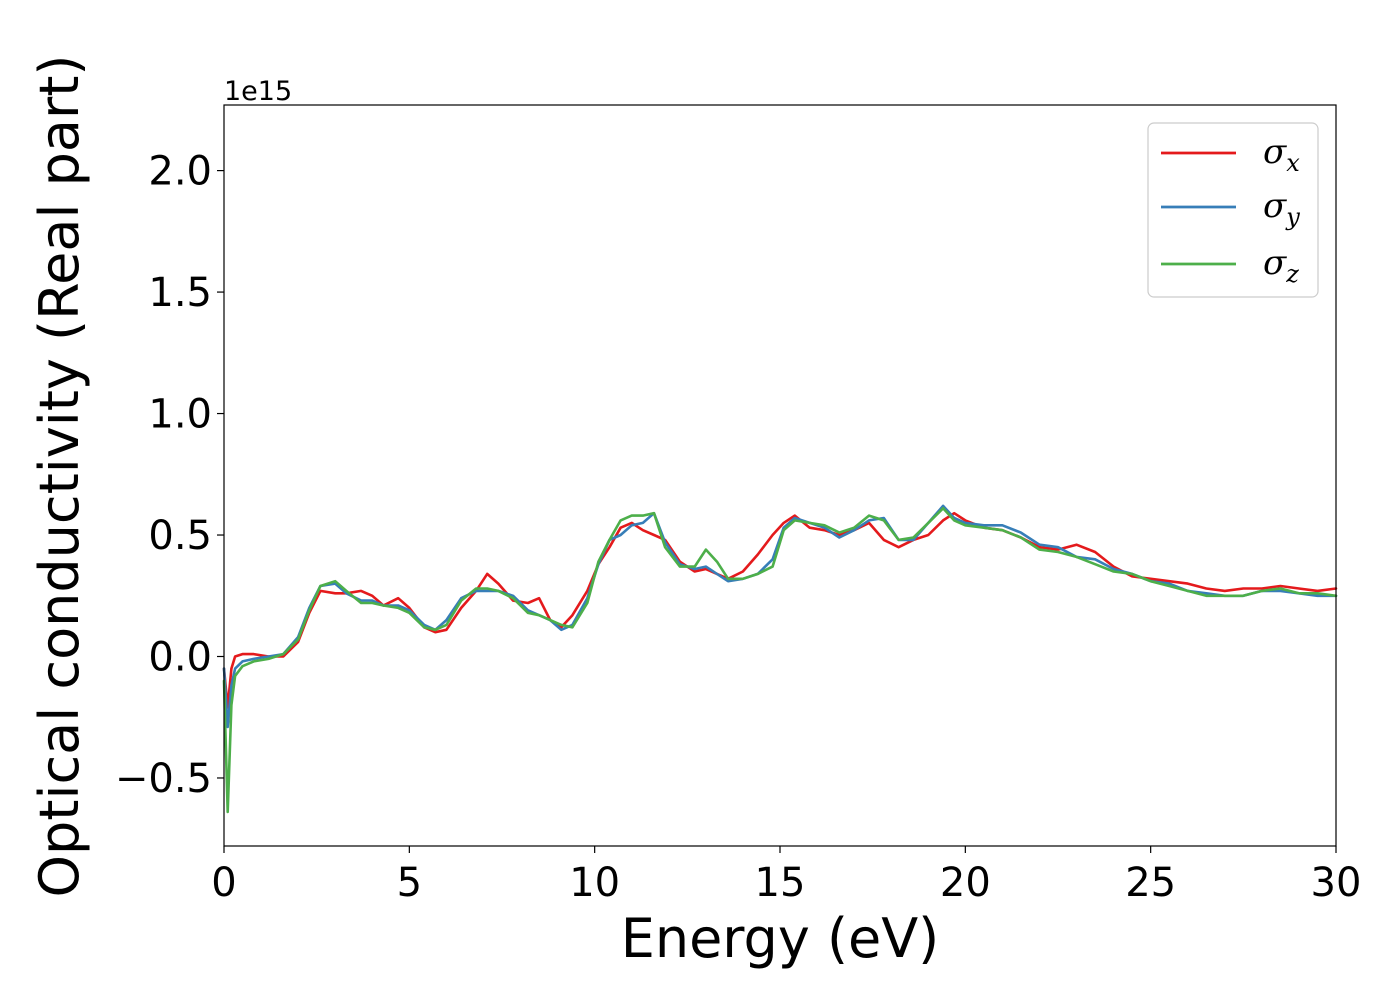 This screenshot has height=1000, width=1400. Describe the element at coordinates (1233, 210) in the screenshot. I see `legend-box` at that location.